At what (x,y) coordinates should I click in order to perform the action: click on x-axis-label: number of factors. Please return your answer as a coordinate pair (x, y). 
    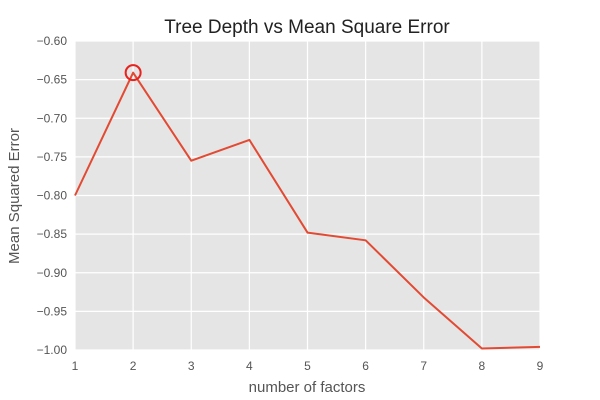
    Looking at the image, I should click on (307, 387).